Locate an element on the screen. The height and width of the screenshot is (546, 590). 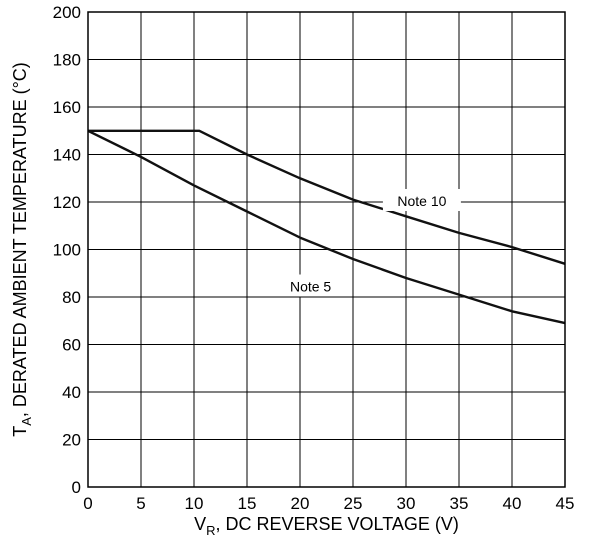
y-tick-label: 60 is located at coordinates (71, 345).